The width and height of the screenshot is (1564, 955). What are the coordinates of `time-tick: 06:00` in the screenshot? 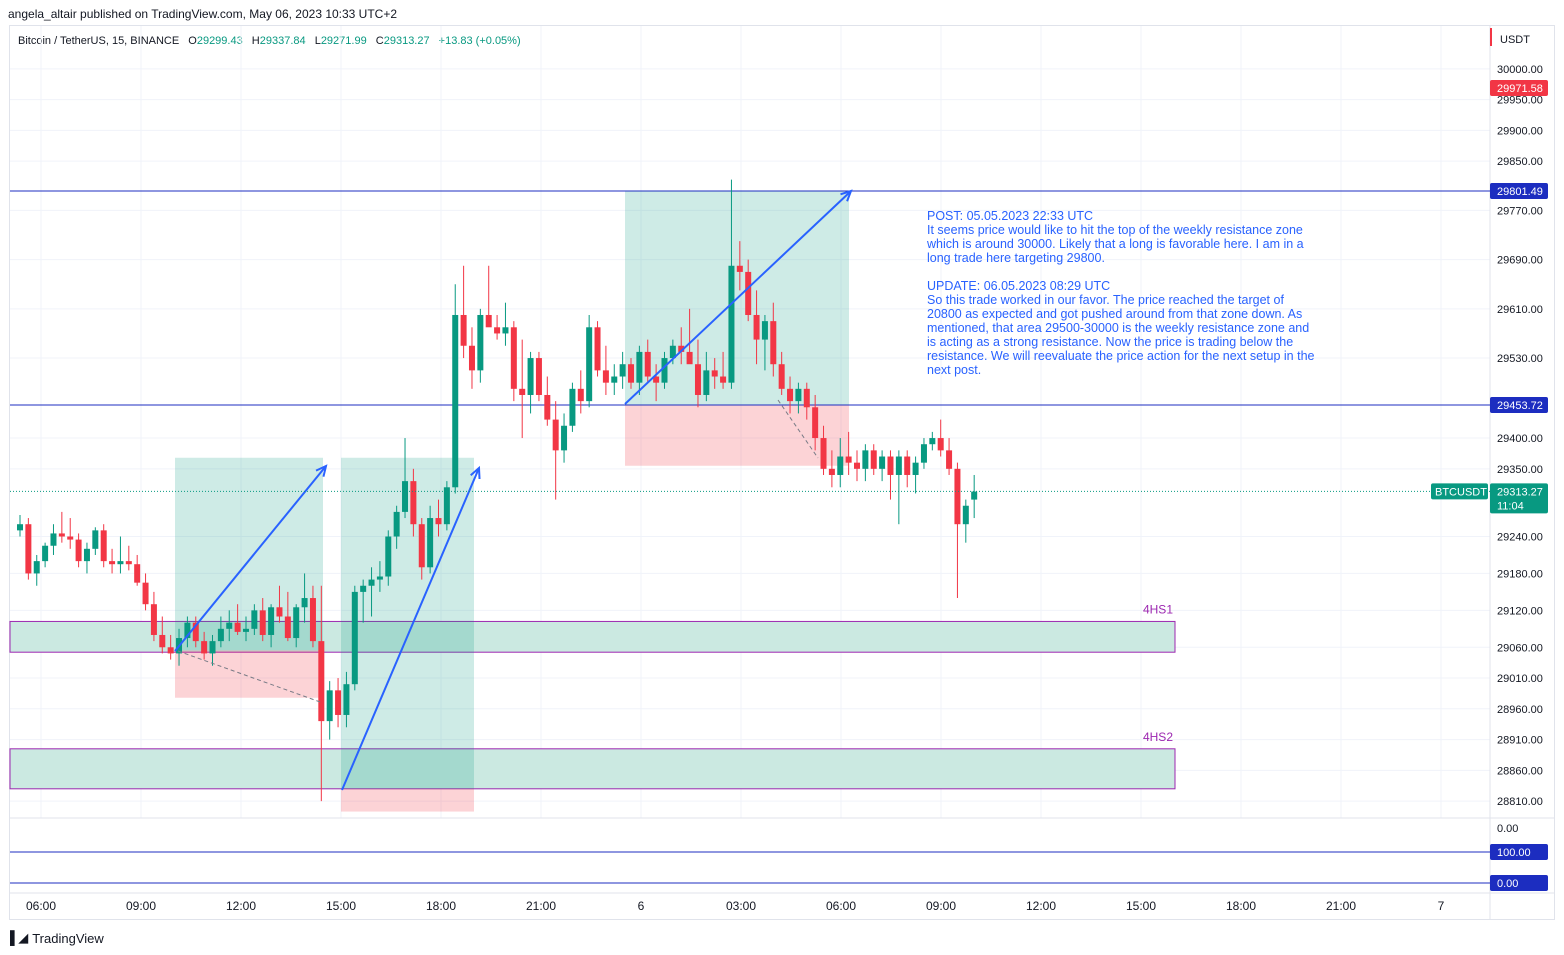 It's located at (841, 906).